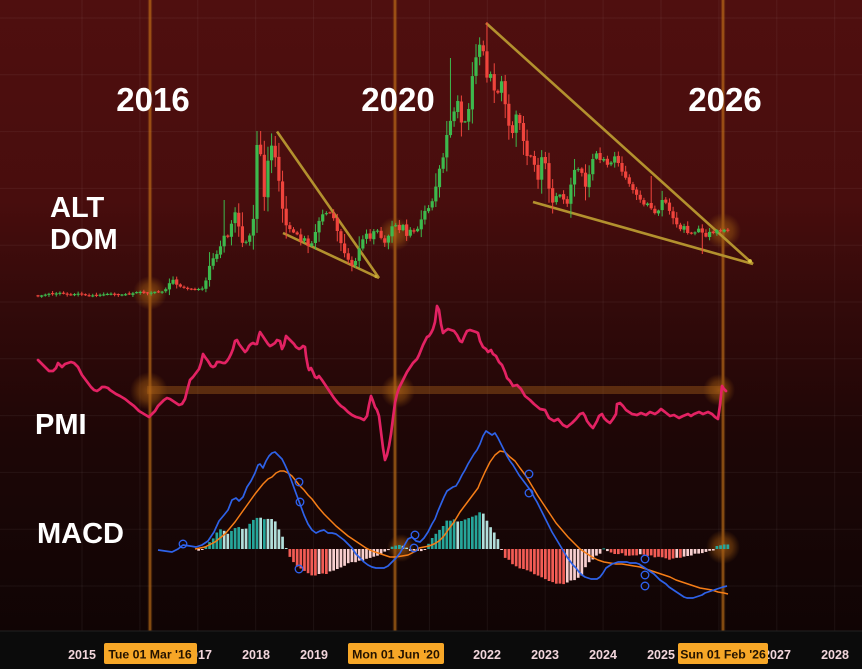  I want to click on svg-text: 2028, so click(835, 655).